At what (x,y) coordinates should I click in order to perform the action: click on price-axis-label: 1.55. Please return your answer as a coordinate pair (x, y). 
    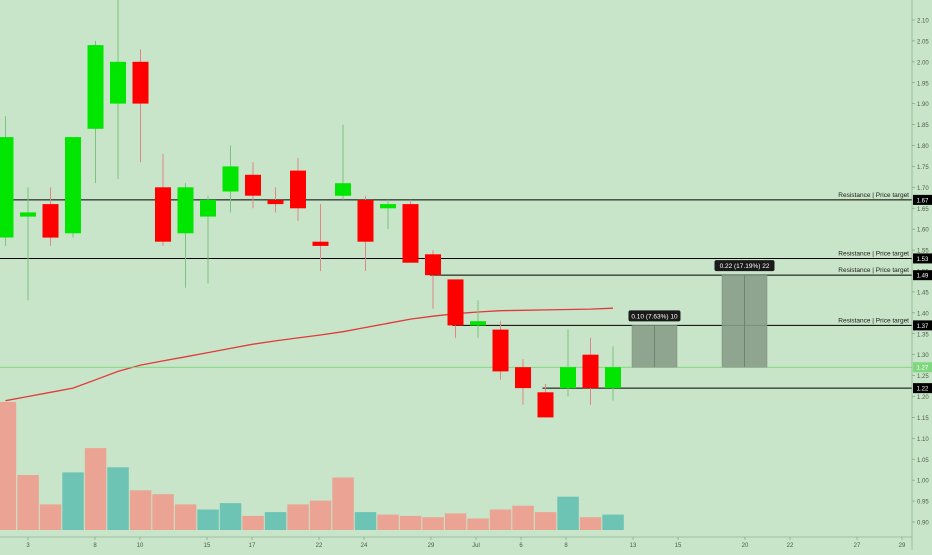
    Looking at the image, I should click on (923, 252).